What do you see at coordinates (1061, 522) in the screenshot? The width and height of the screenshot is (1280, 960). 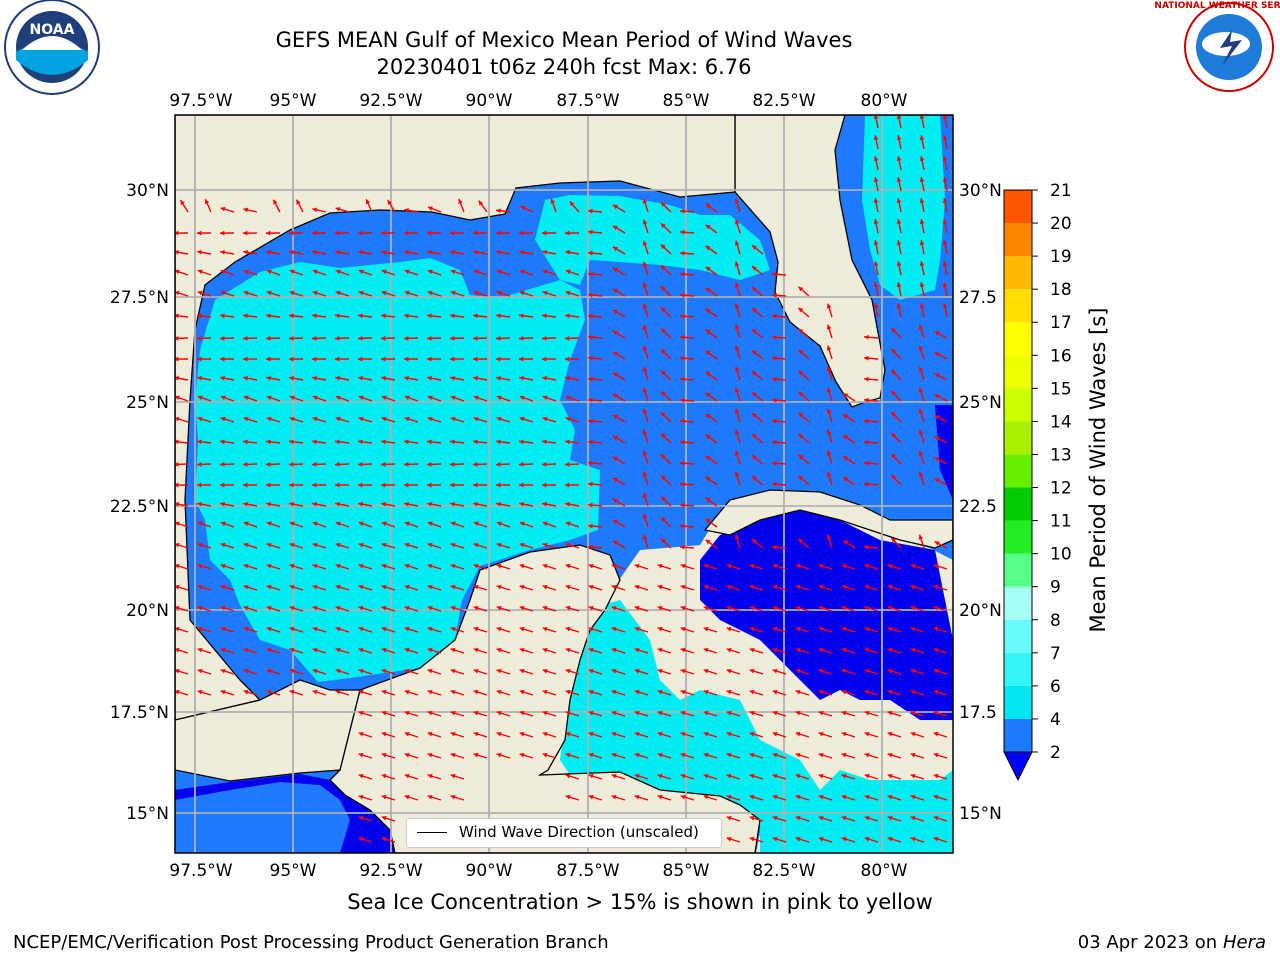 I see `colorbar-tick-label: 11` at bounding box center [1061, 522].